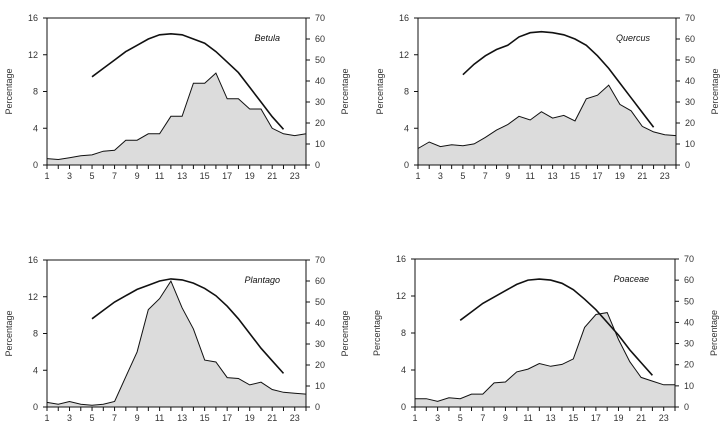 The width and height of the screenshot is (727, 428). I want to click on panel-title: Plantago, so click(262, 280).